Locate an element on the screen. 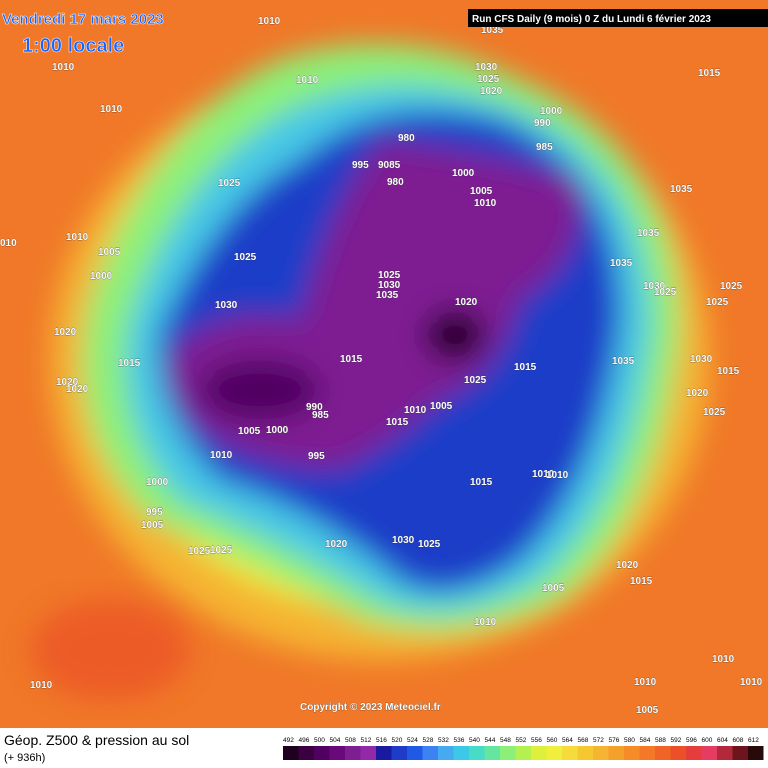 This screenshot has height=768, width=768. legend-label: 596 is located at coordinates (691, 740).